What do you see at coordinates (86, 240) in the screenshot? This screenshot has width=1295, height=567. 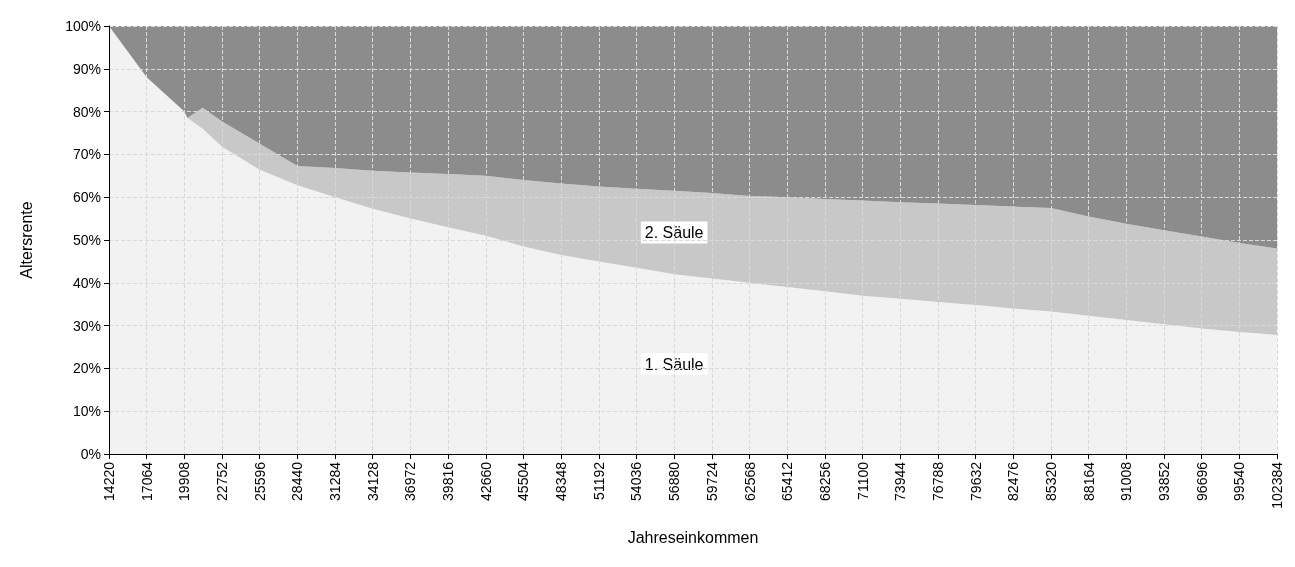 I see `y-tick-label: 50%` at bounding box center [86, 240].